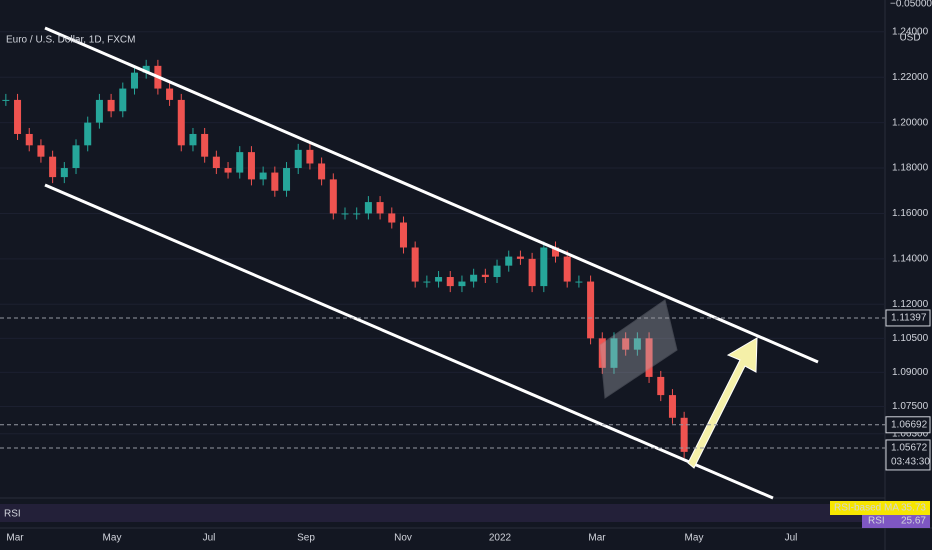 The image size is (932, 550). I want to click on y-tick-label: 1.12000, so click(910, 304).